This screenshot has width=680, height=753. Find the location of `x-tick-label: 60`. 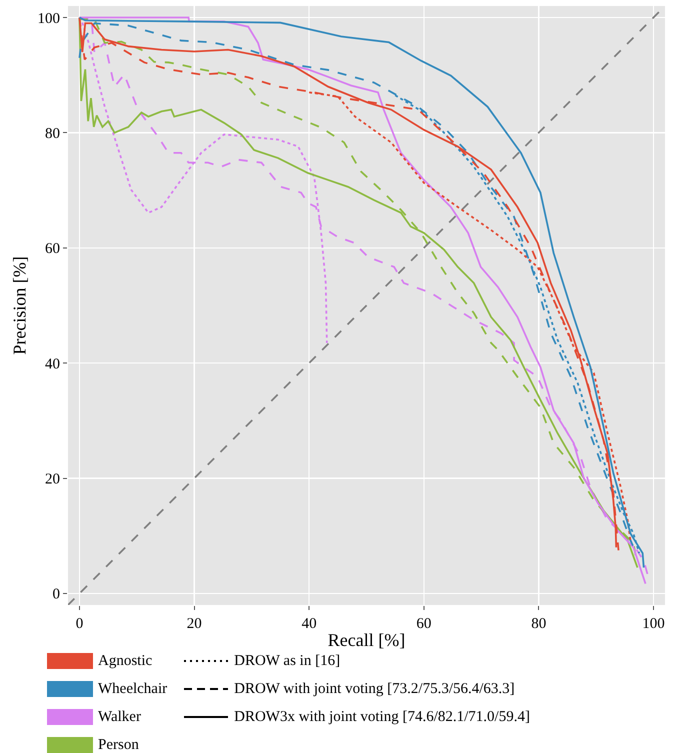

x-tick-label: 60 is located at coordinates (424, 624).